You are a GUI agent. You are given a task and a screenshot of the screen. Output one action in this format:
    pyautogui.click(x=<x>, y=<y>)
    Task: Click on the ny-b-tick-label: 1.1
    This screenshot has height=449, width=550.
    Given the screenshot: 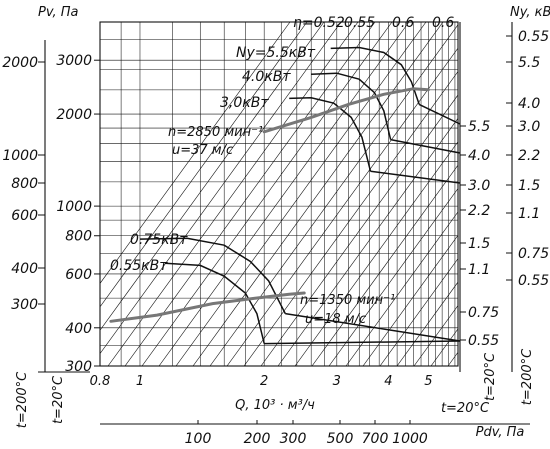 What is the action you would take?
    pyautogui.click(x=529, y=214)
    